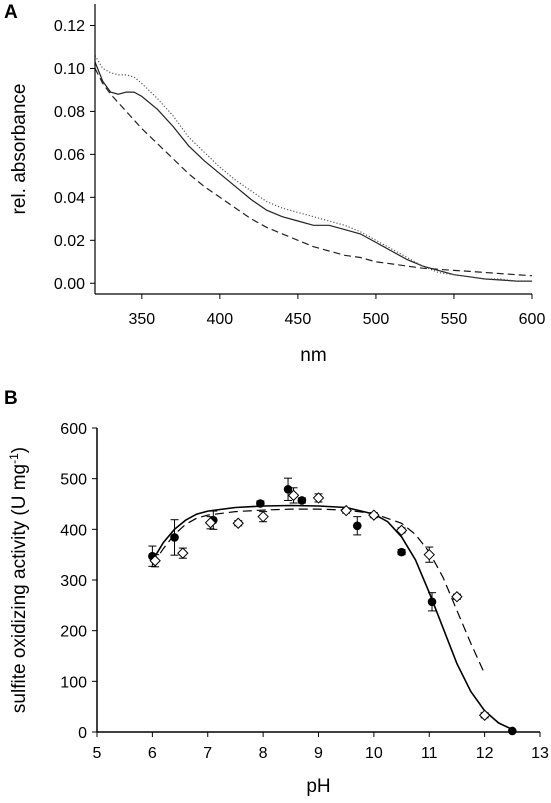  I want to click on panel-b-x-tick-label: 6, so click(152, 753).